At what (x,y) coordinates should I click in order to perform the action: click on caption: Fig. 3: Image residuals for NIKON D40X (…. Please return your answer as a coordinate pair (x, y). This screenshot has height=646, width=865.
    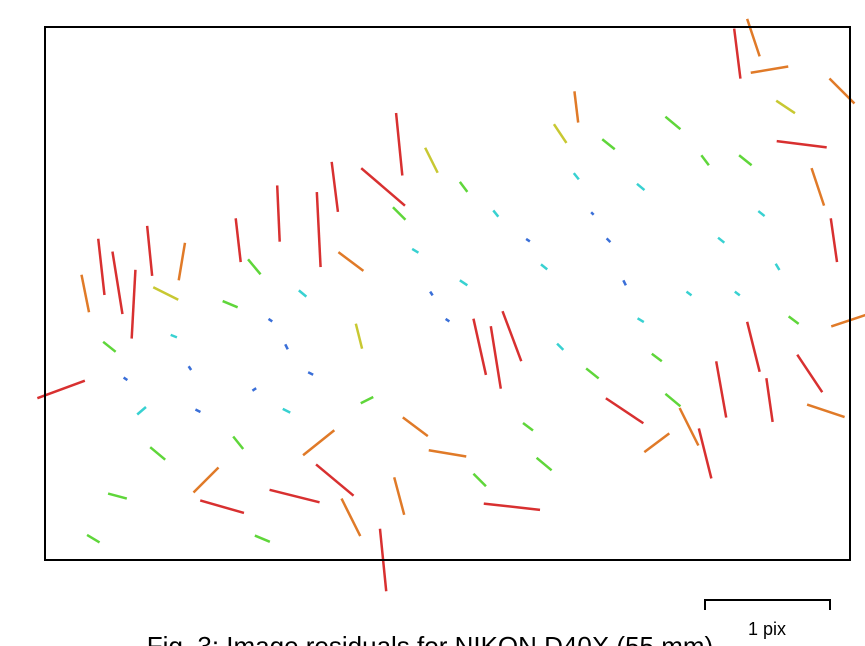
    Looking at the image, I should click on (430, 638).